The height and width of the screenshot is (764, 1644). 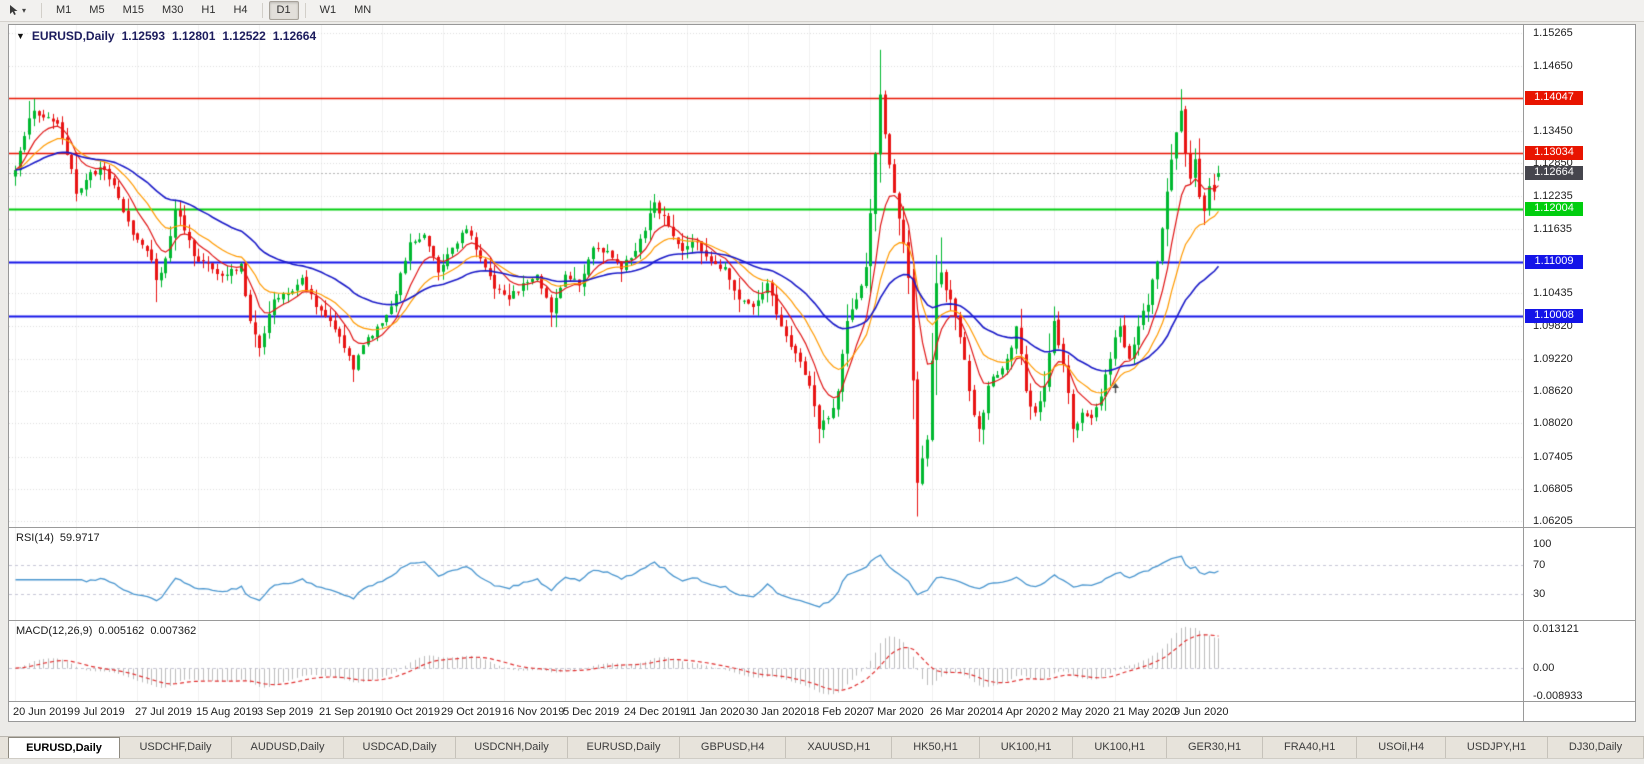 I want to click on date-tick-label: 5 Dec 2019, so click(x=591, y=712).